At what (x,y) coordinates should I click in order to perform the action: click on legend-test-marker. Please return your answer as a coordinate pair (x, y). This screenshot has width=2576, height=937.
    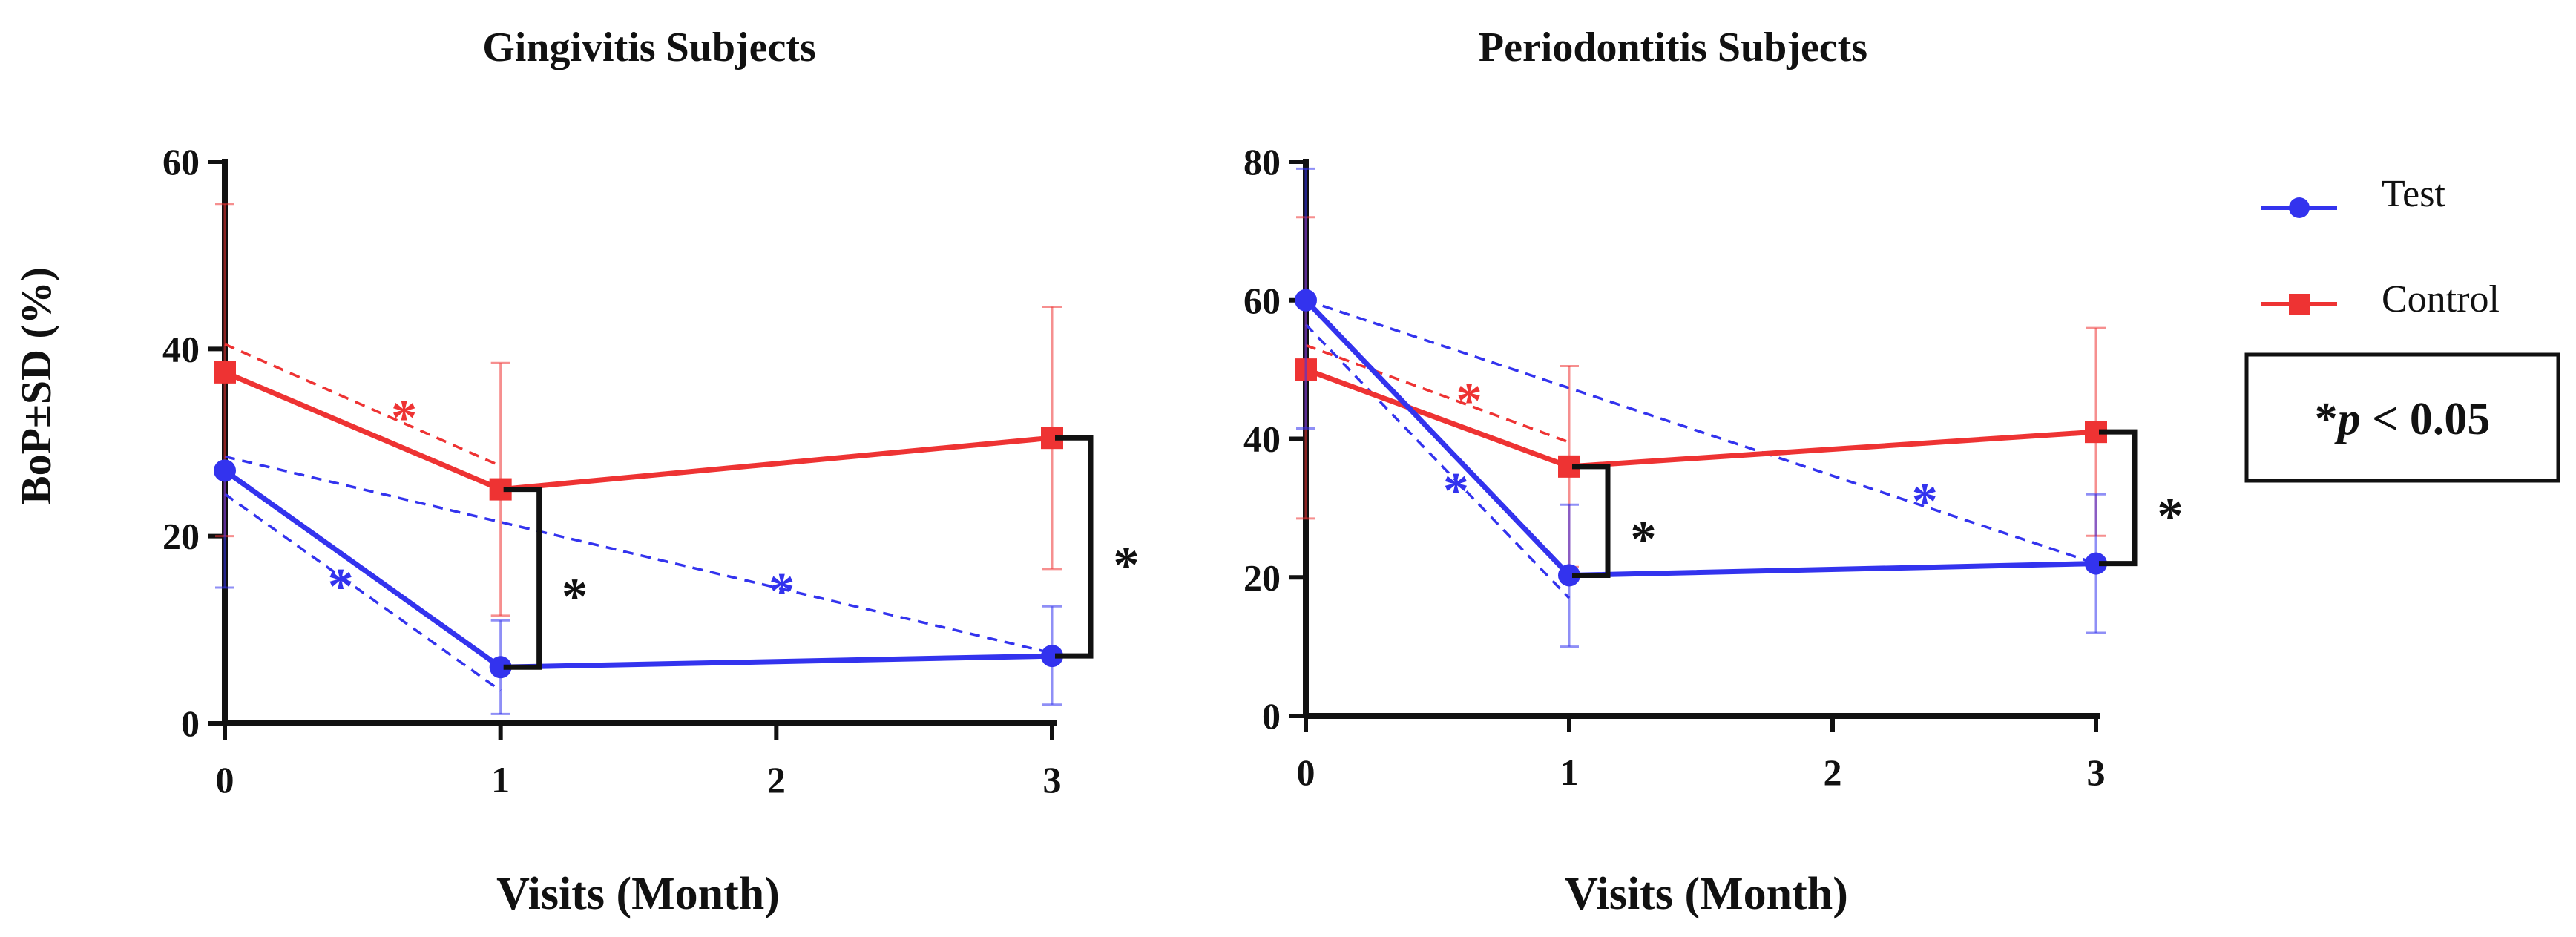
    Looking at the image, I should click on (2299, 207).